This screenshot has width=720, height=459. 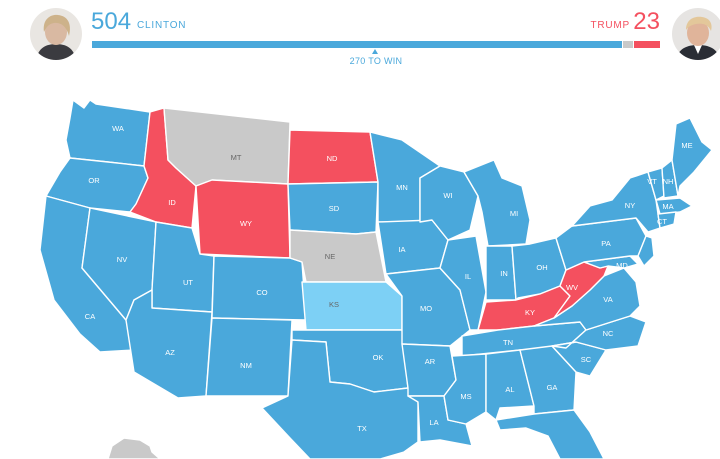 I want to click on state-fl, so click(x=550, y=434).